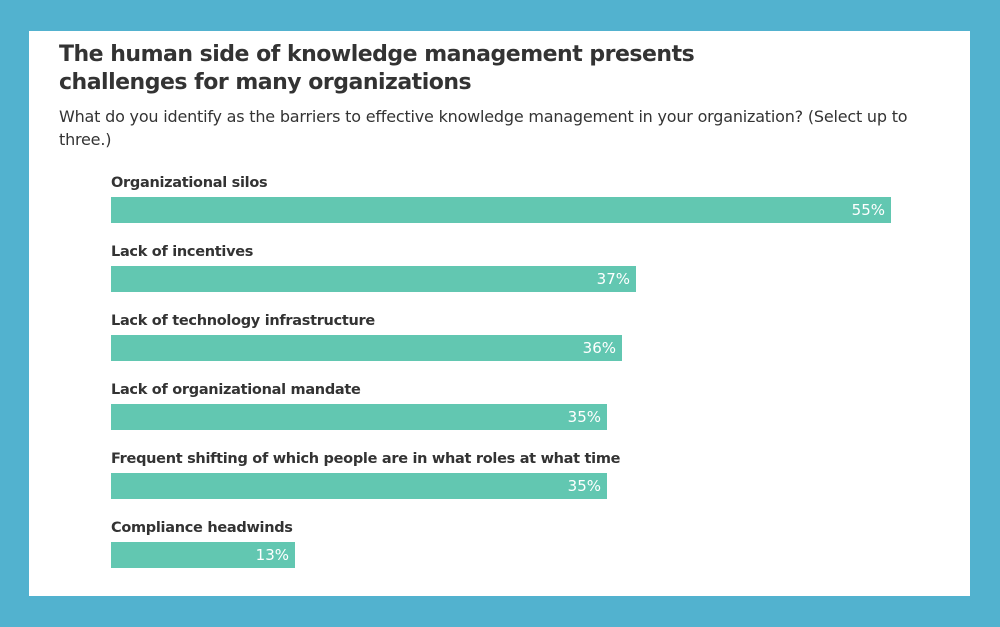  What do you see at coordinates (202, 528) in the screenshot?
I see `bar-category-label: Compliance headwinds` at bounding box center [202, 528].